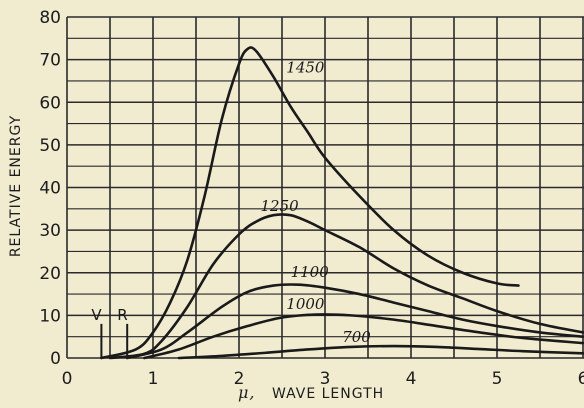 This screenshot has width=584, height=408. I want to click on x-axis-title: μ, WAVE LENGTH, so click(311, 392).